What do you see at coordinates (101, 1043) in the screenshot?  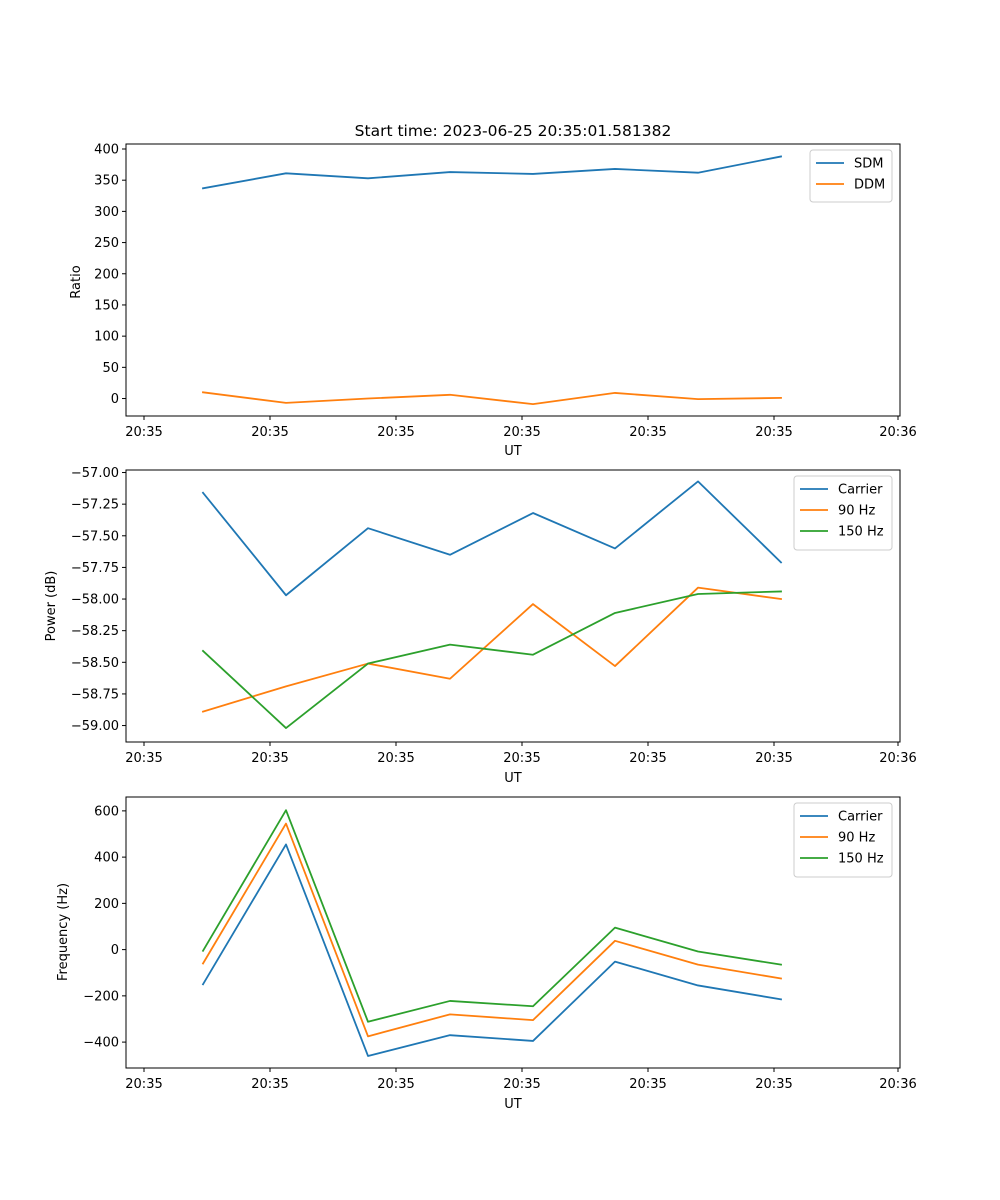 I see `y-tick-label: −400` at bounding box center [101, 1043].